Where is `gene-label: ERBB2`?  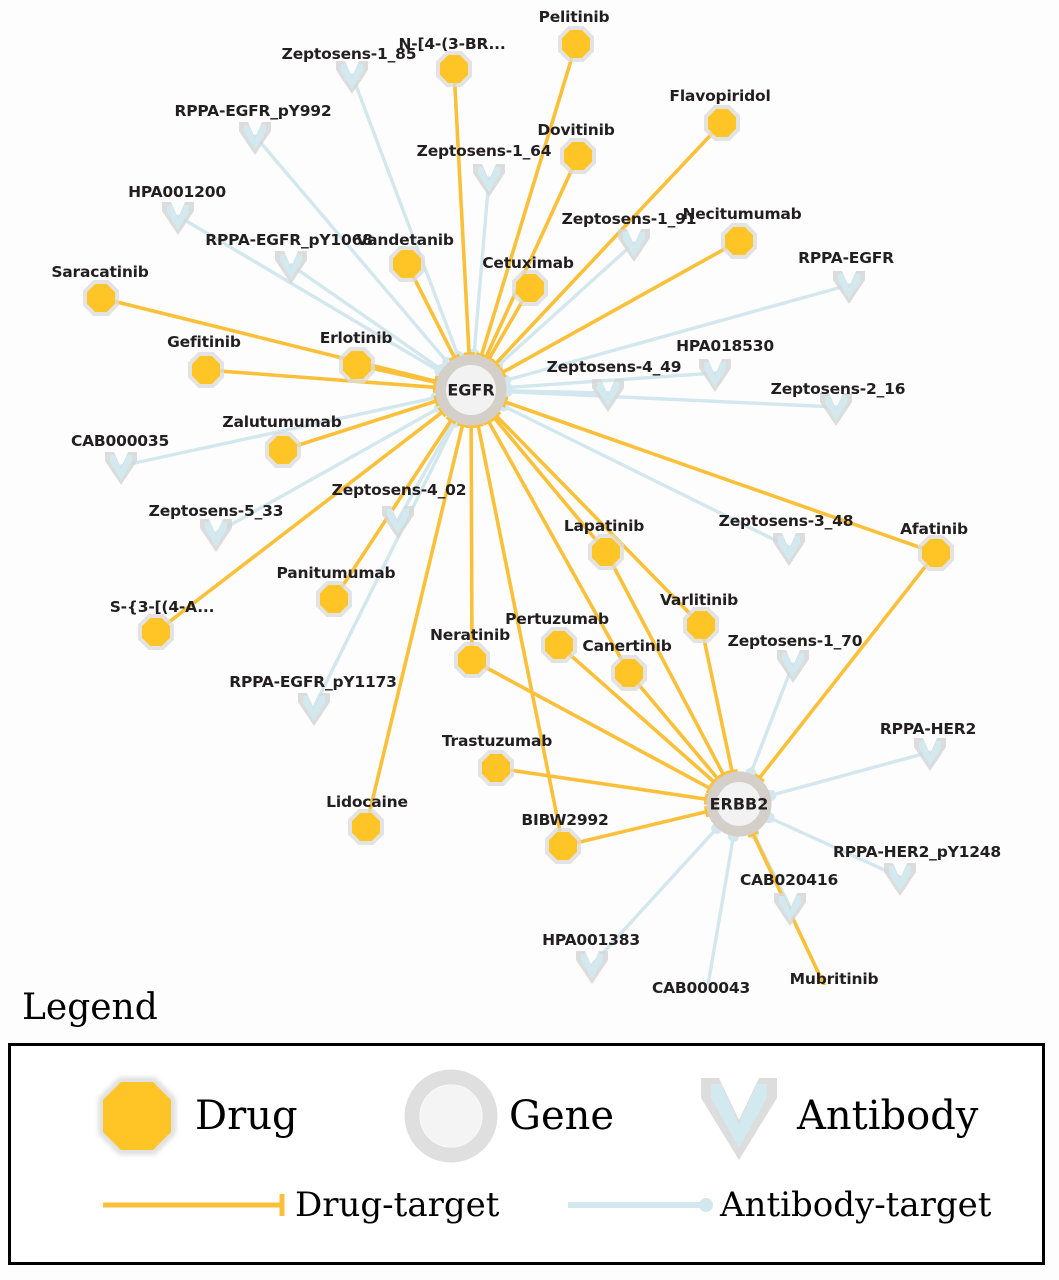 gene-label: ERBB2 is located at coordinates (739, 804).